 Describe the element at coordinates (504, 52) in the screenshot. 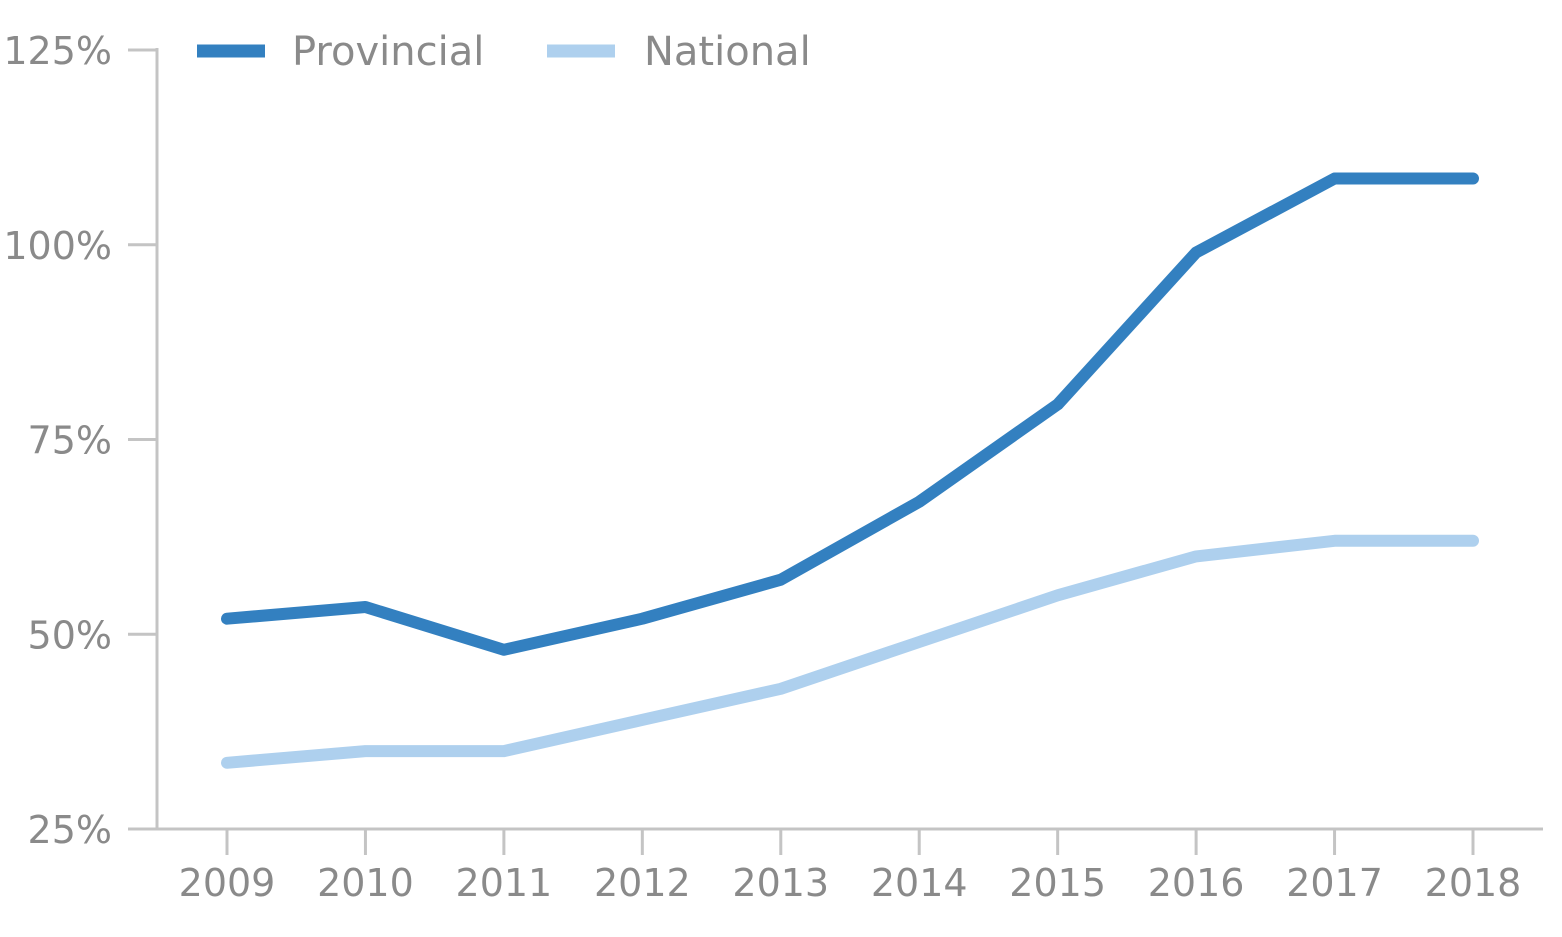

I see `legend: Provincial National` at that location.